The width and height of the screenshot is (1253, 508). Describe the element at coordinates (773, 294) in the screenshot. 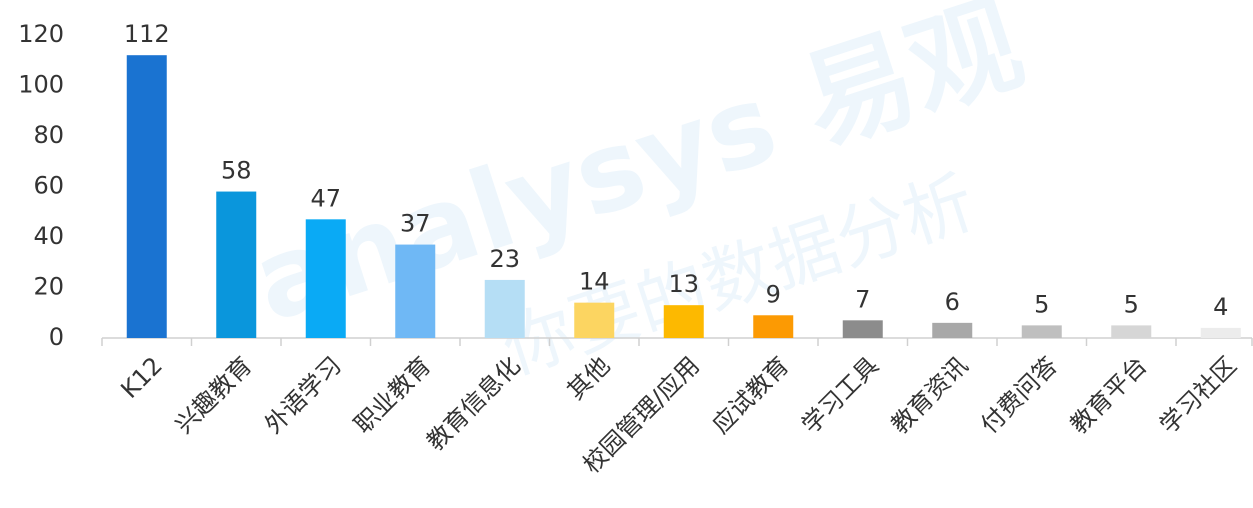

I see `value-label: 9` at that location.